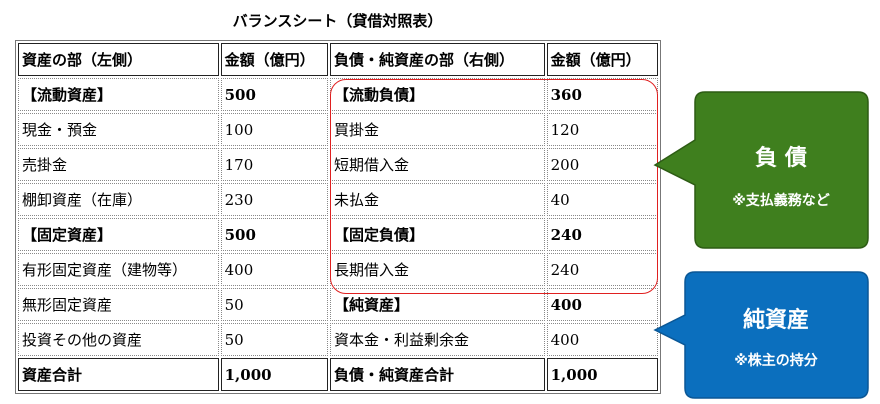 Image resolution: width=880 pixels, height=404 pixels. Describe the element at coordinates (437, 59) in the screenshot. I see `header-cell: 負債・純資産の部（右側）` at that location.